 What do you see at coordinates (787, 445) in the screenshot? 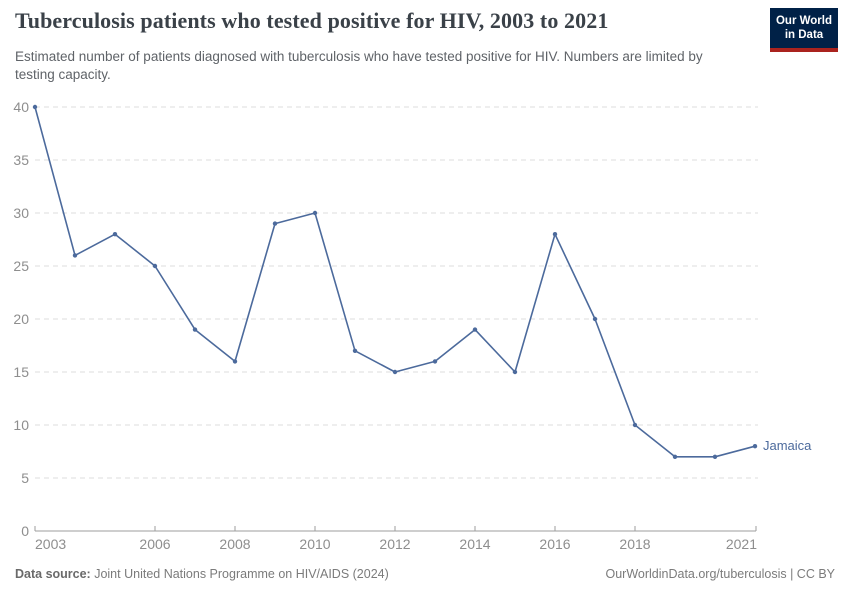
I see `entity-label: Jamaica` at bounding box center [787, 445].